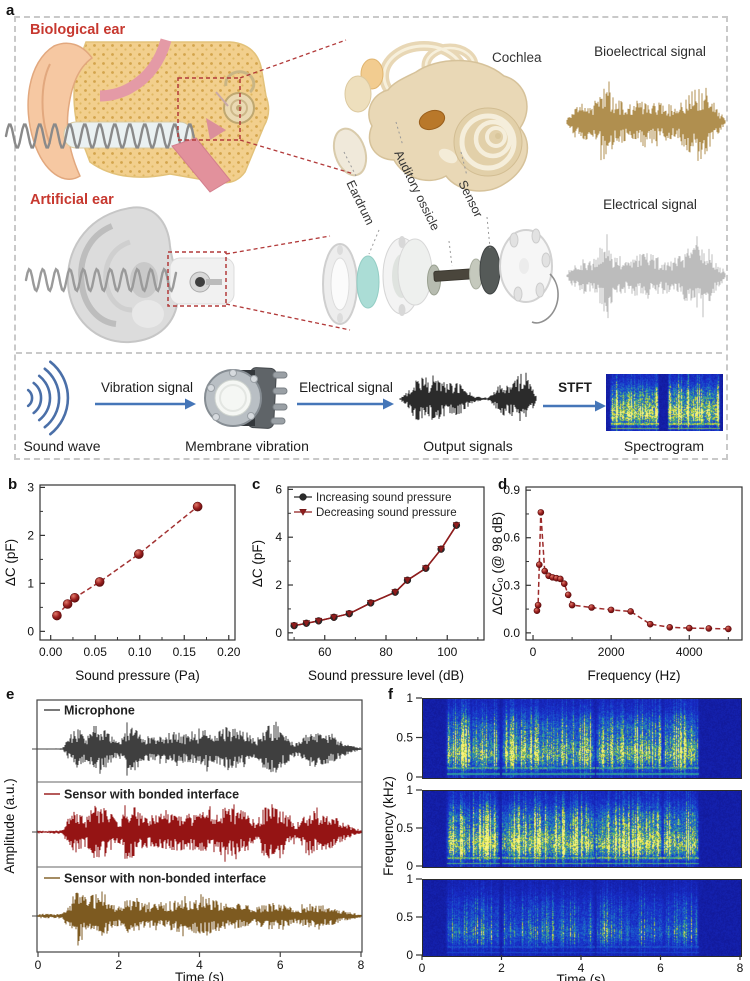  Describe the element at coordinates (497, 563) in the screenshot. I see `svg-text: ΔC/C₀ (@ 98 dB)` at that location.